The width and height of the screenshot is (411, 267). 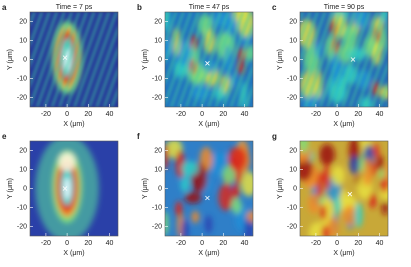 I want to click on panel-title: Time = 7 ps, so click(x=74, y=7).